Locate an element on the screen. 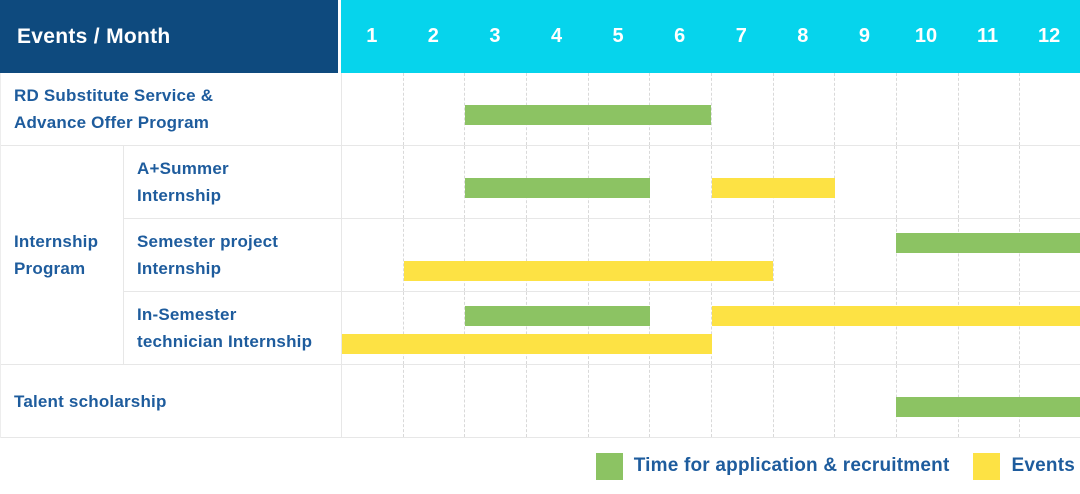 This screenshot has width=1080, height=494. row-label-line: Semester project is located at coordinates (208, 241).